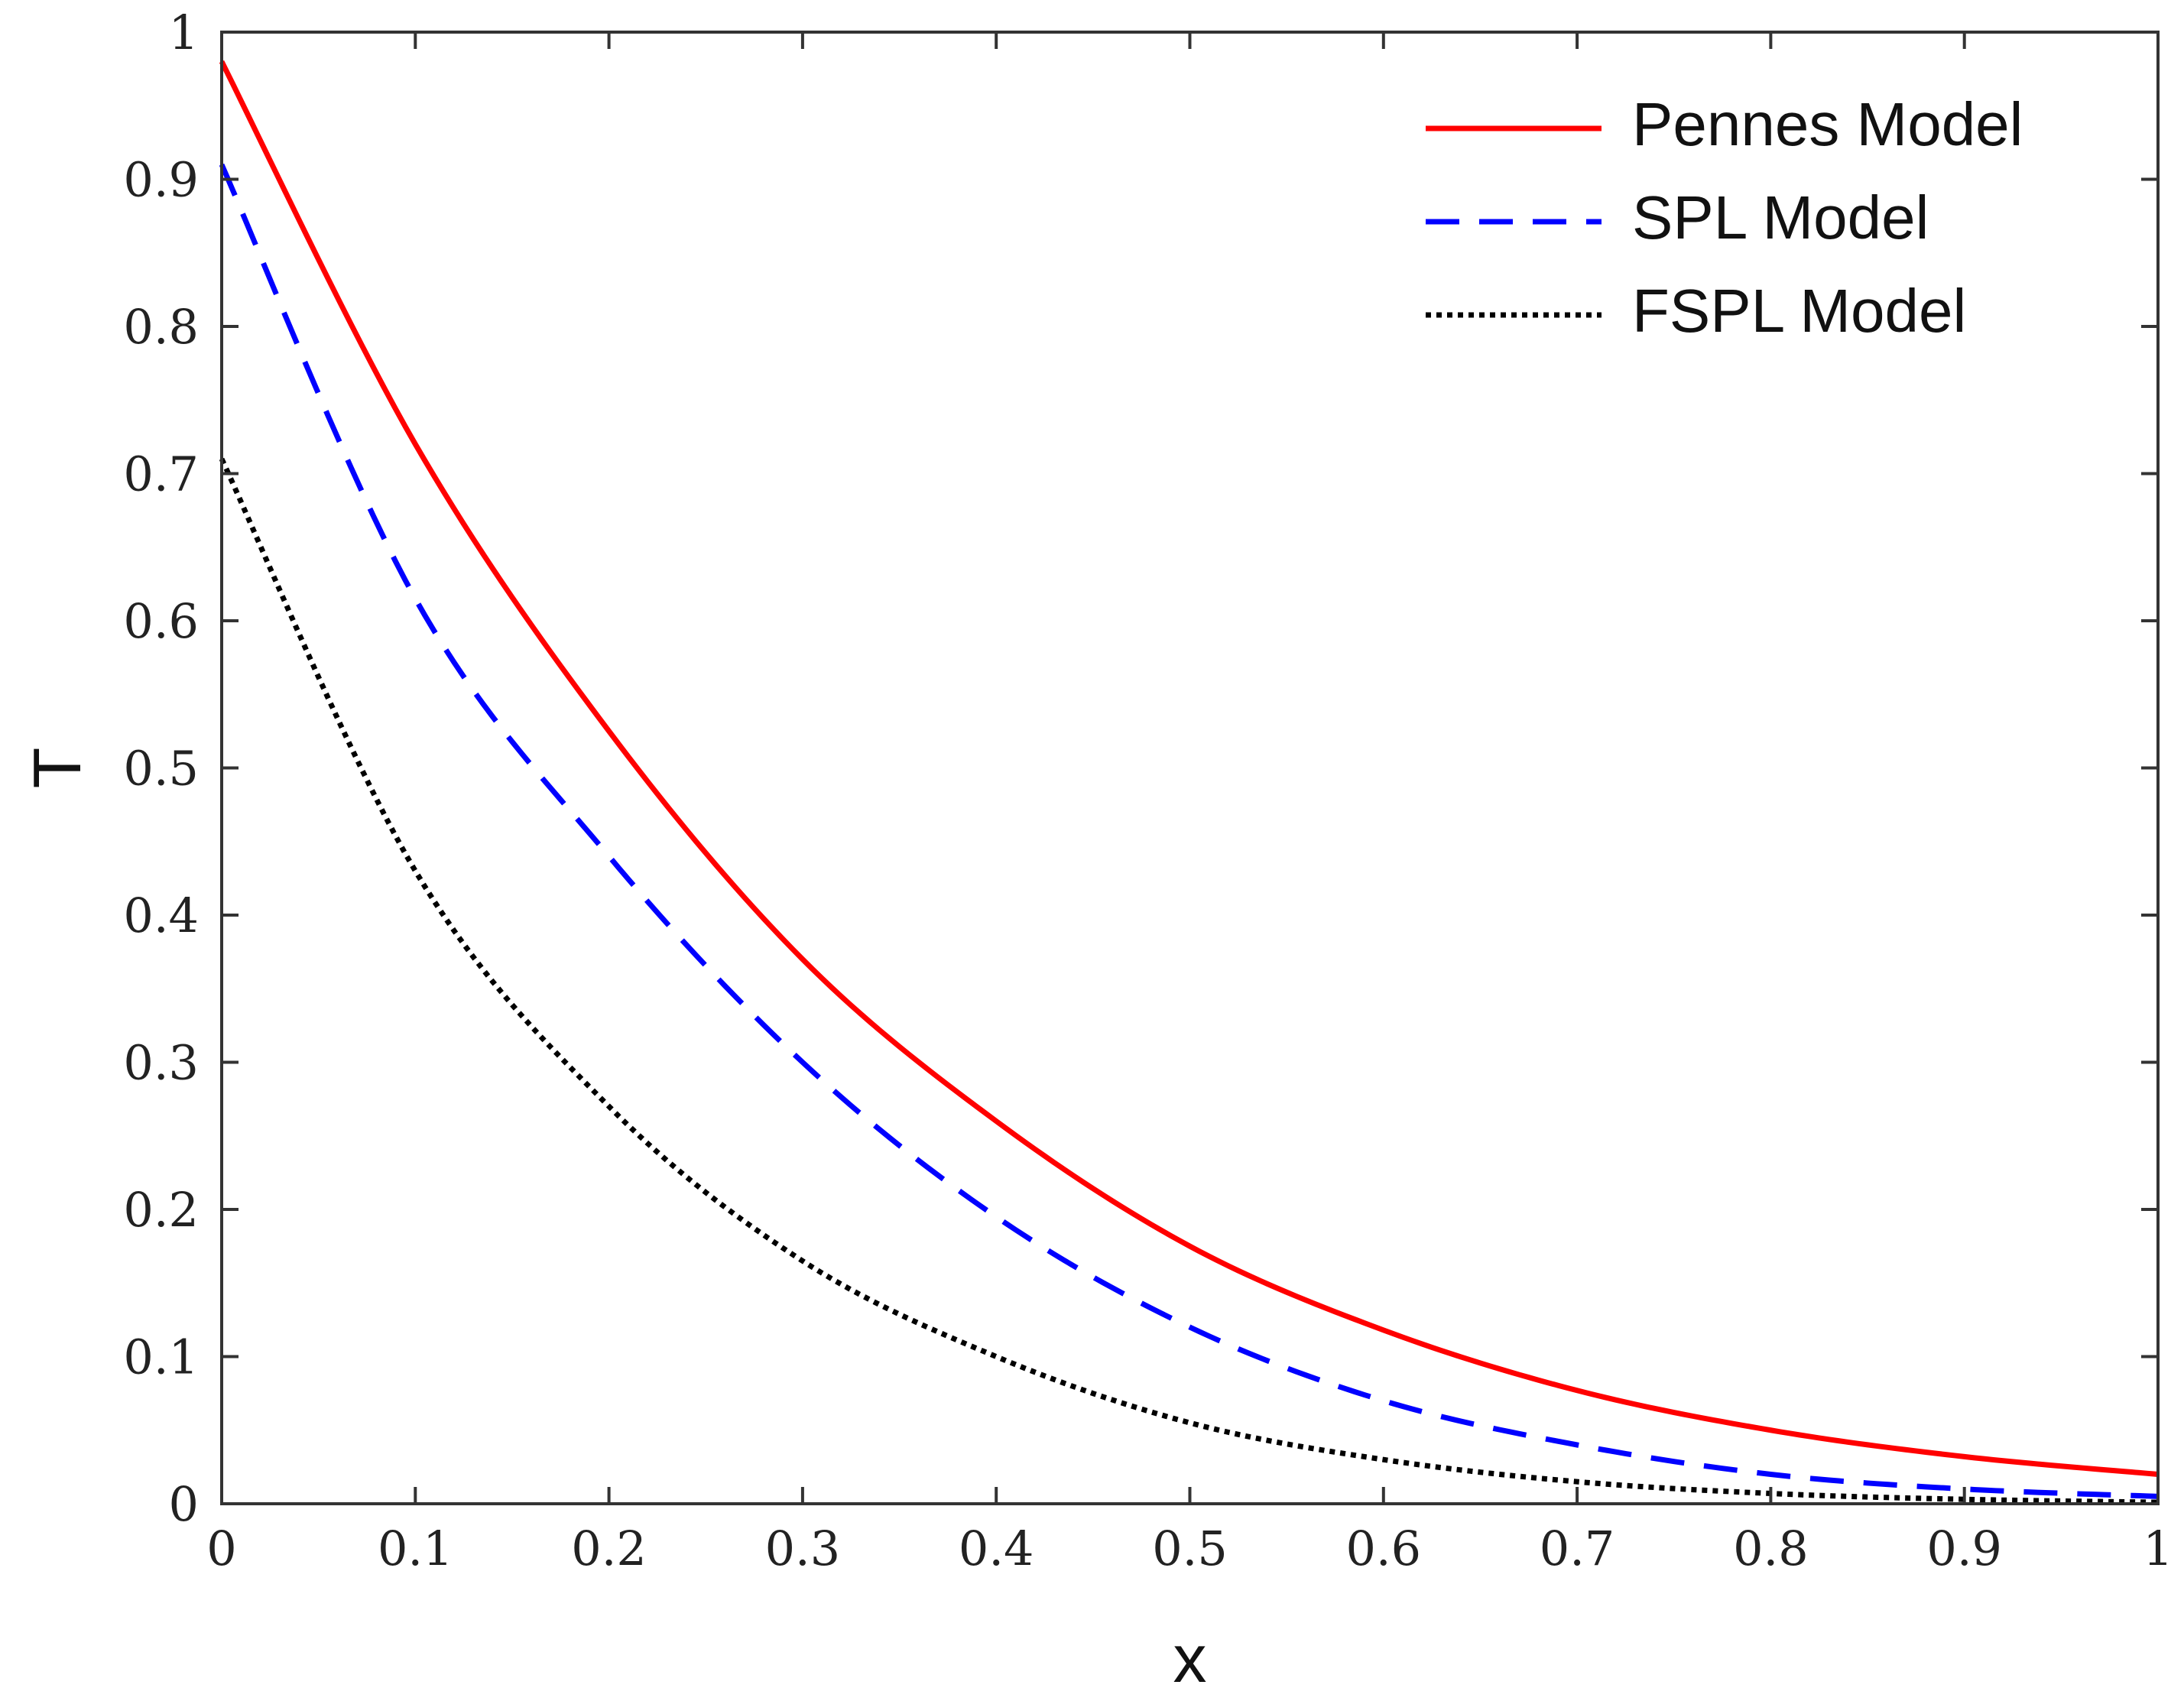 The width and height of the screenshot is (2184, 1701). I want to click on x-tick-label: 0.8, so click(1771, 1548).